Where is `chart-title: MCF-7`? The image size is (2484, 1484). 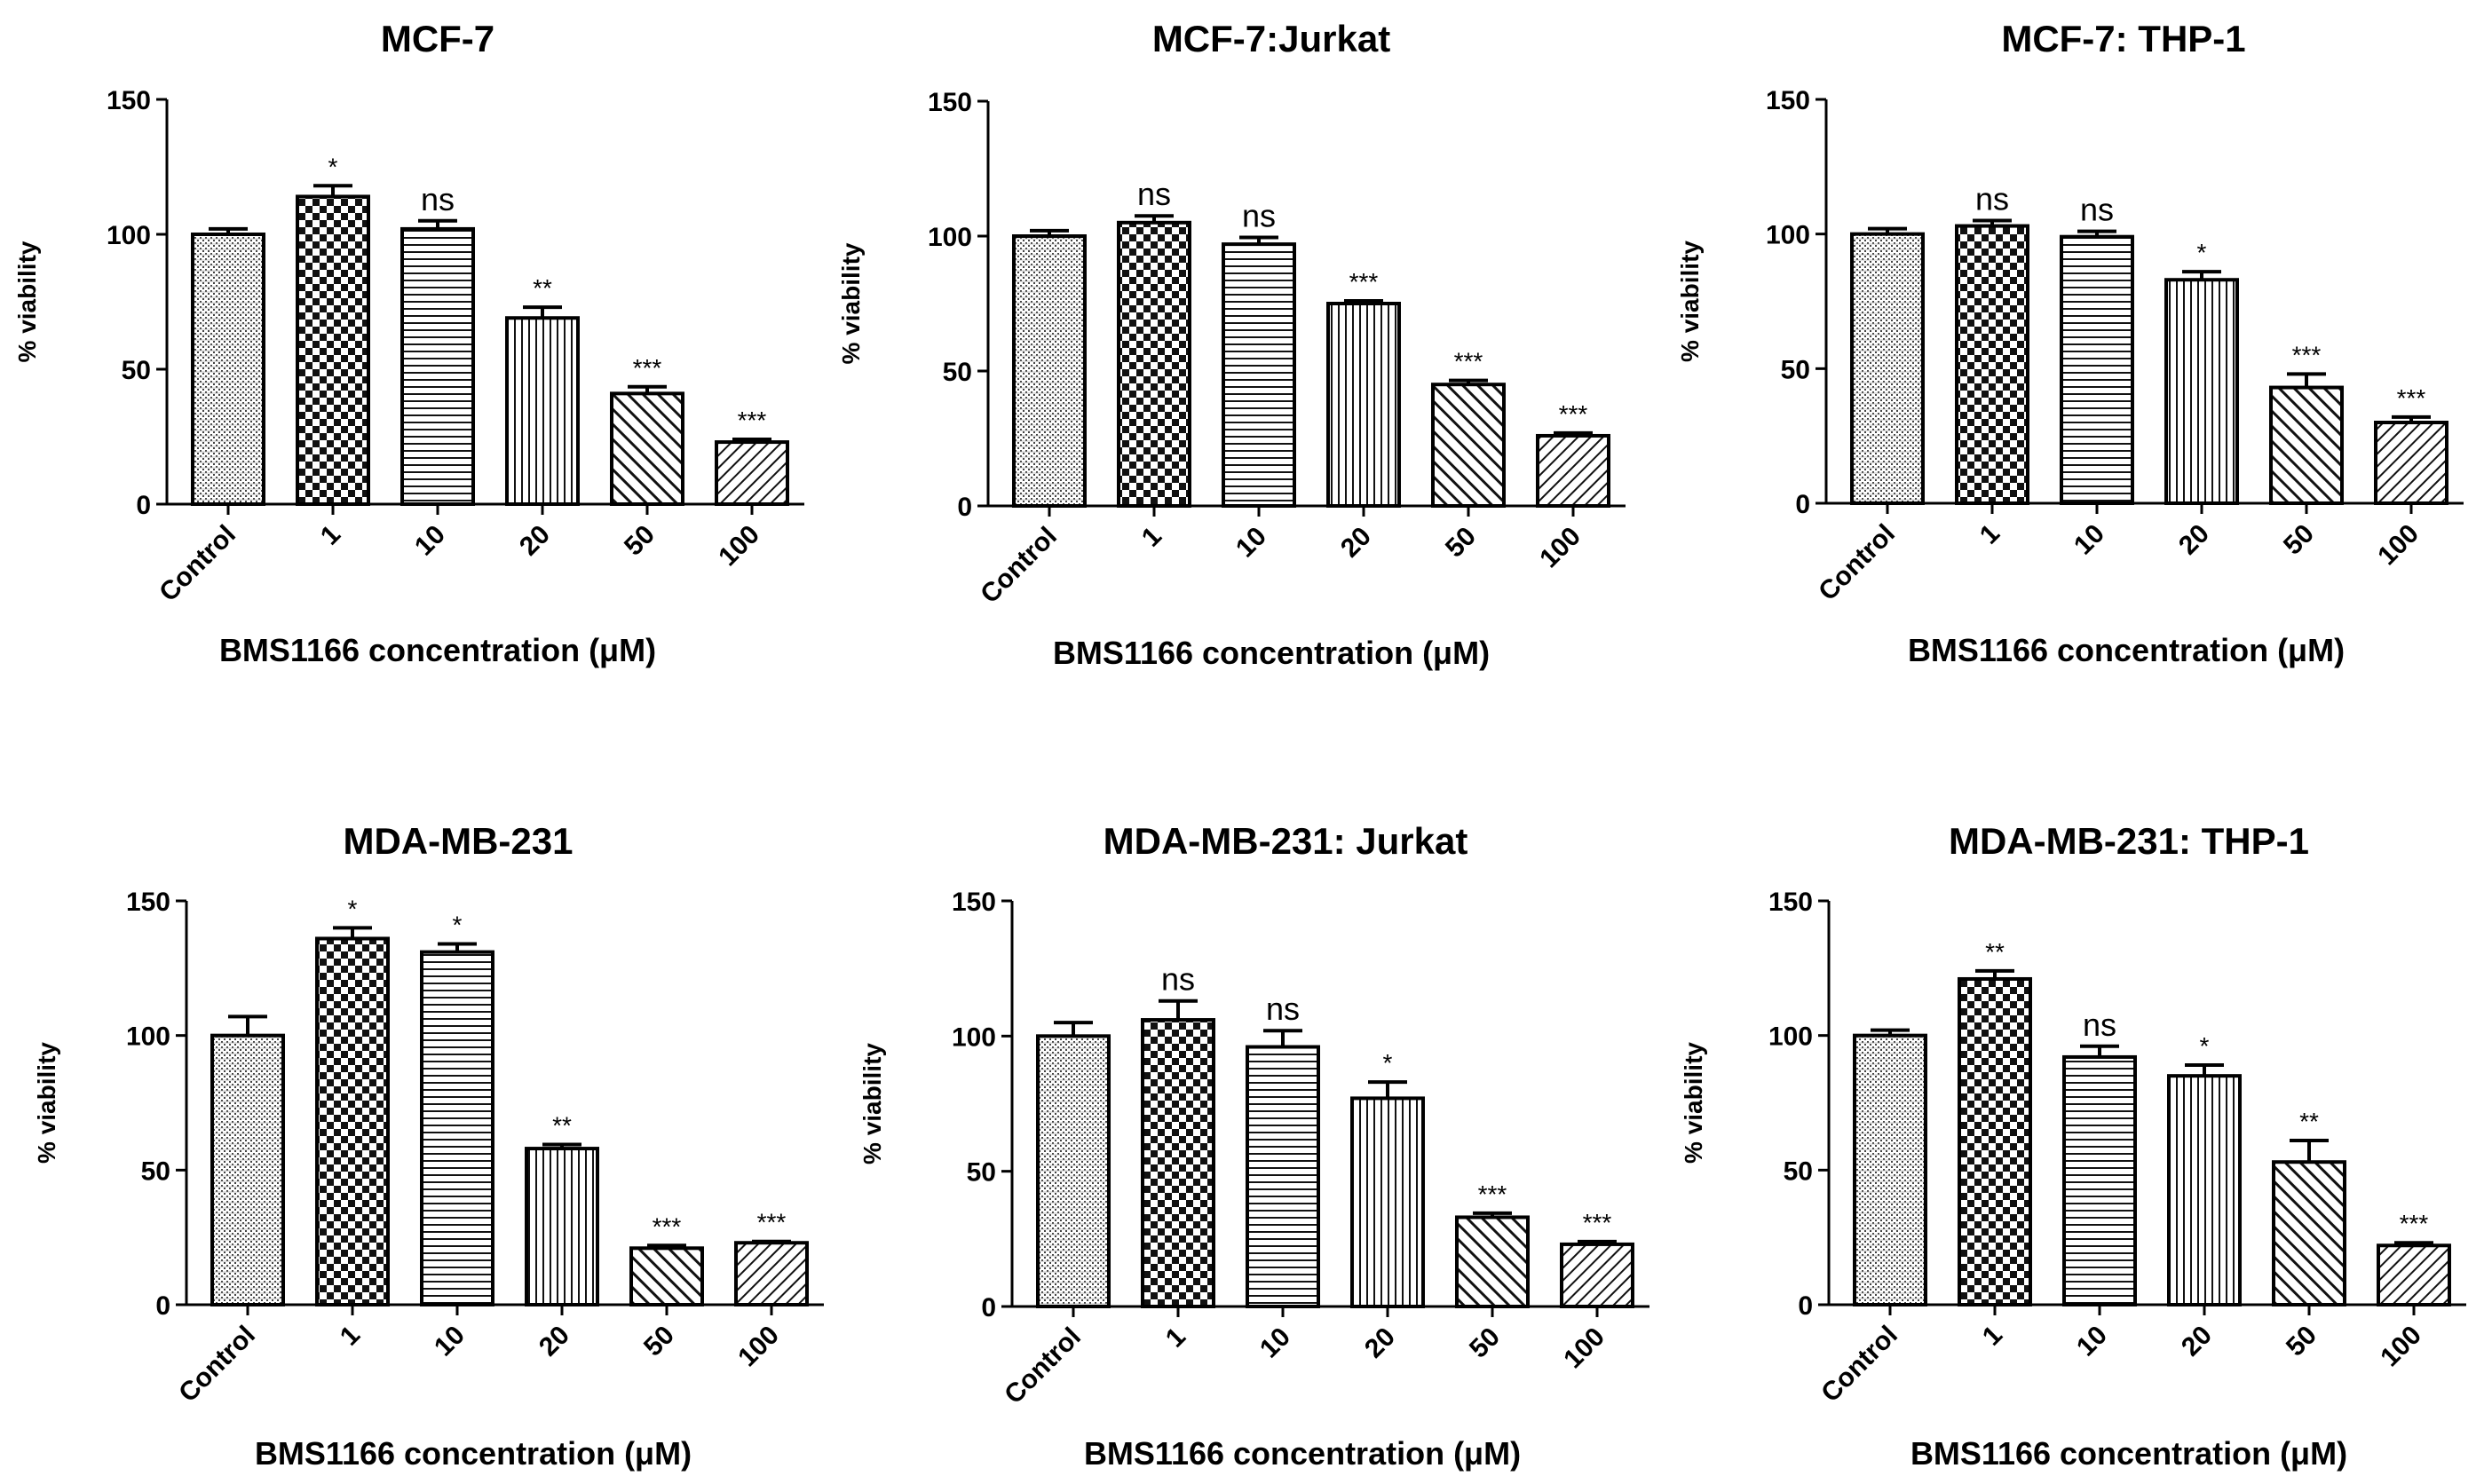
chart-title: MCF-7 is located at coordinates (437, 38).